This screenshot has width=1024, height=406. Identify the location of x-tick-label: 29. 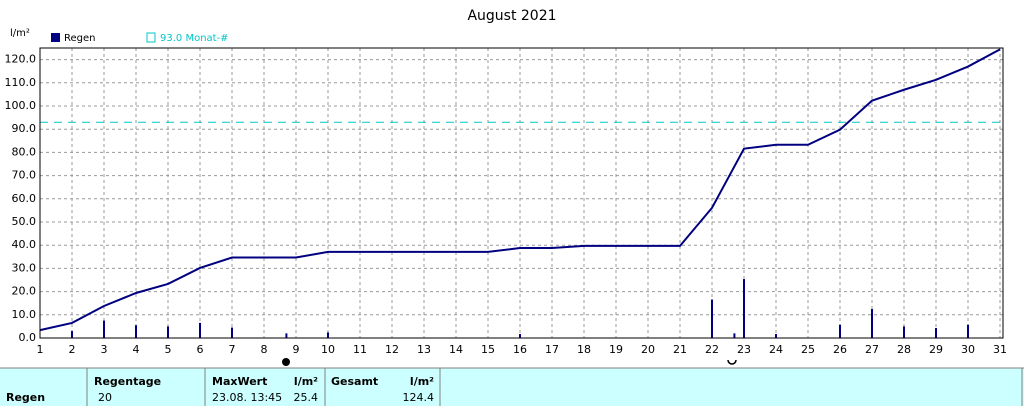
(936, 349).